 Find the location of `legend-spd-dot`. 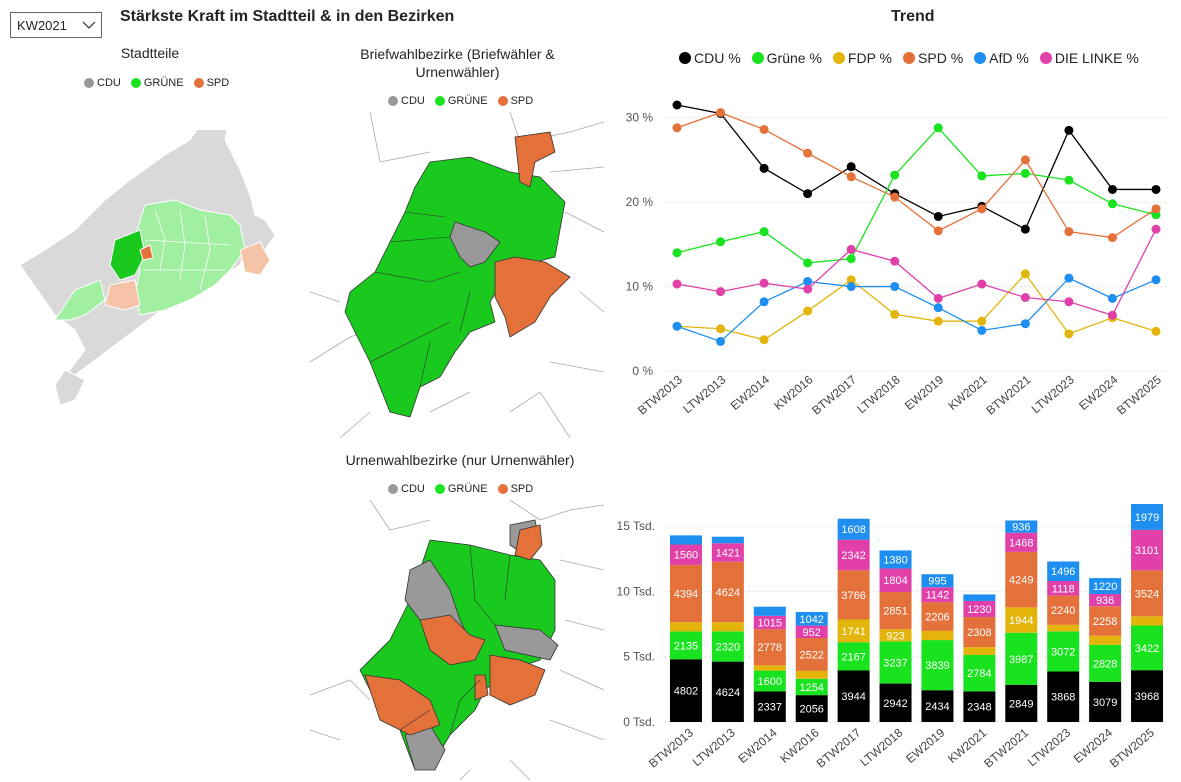

legend-spd-dot is located at coordinates (909, 58).